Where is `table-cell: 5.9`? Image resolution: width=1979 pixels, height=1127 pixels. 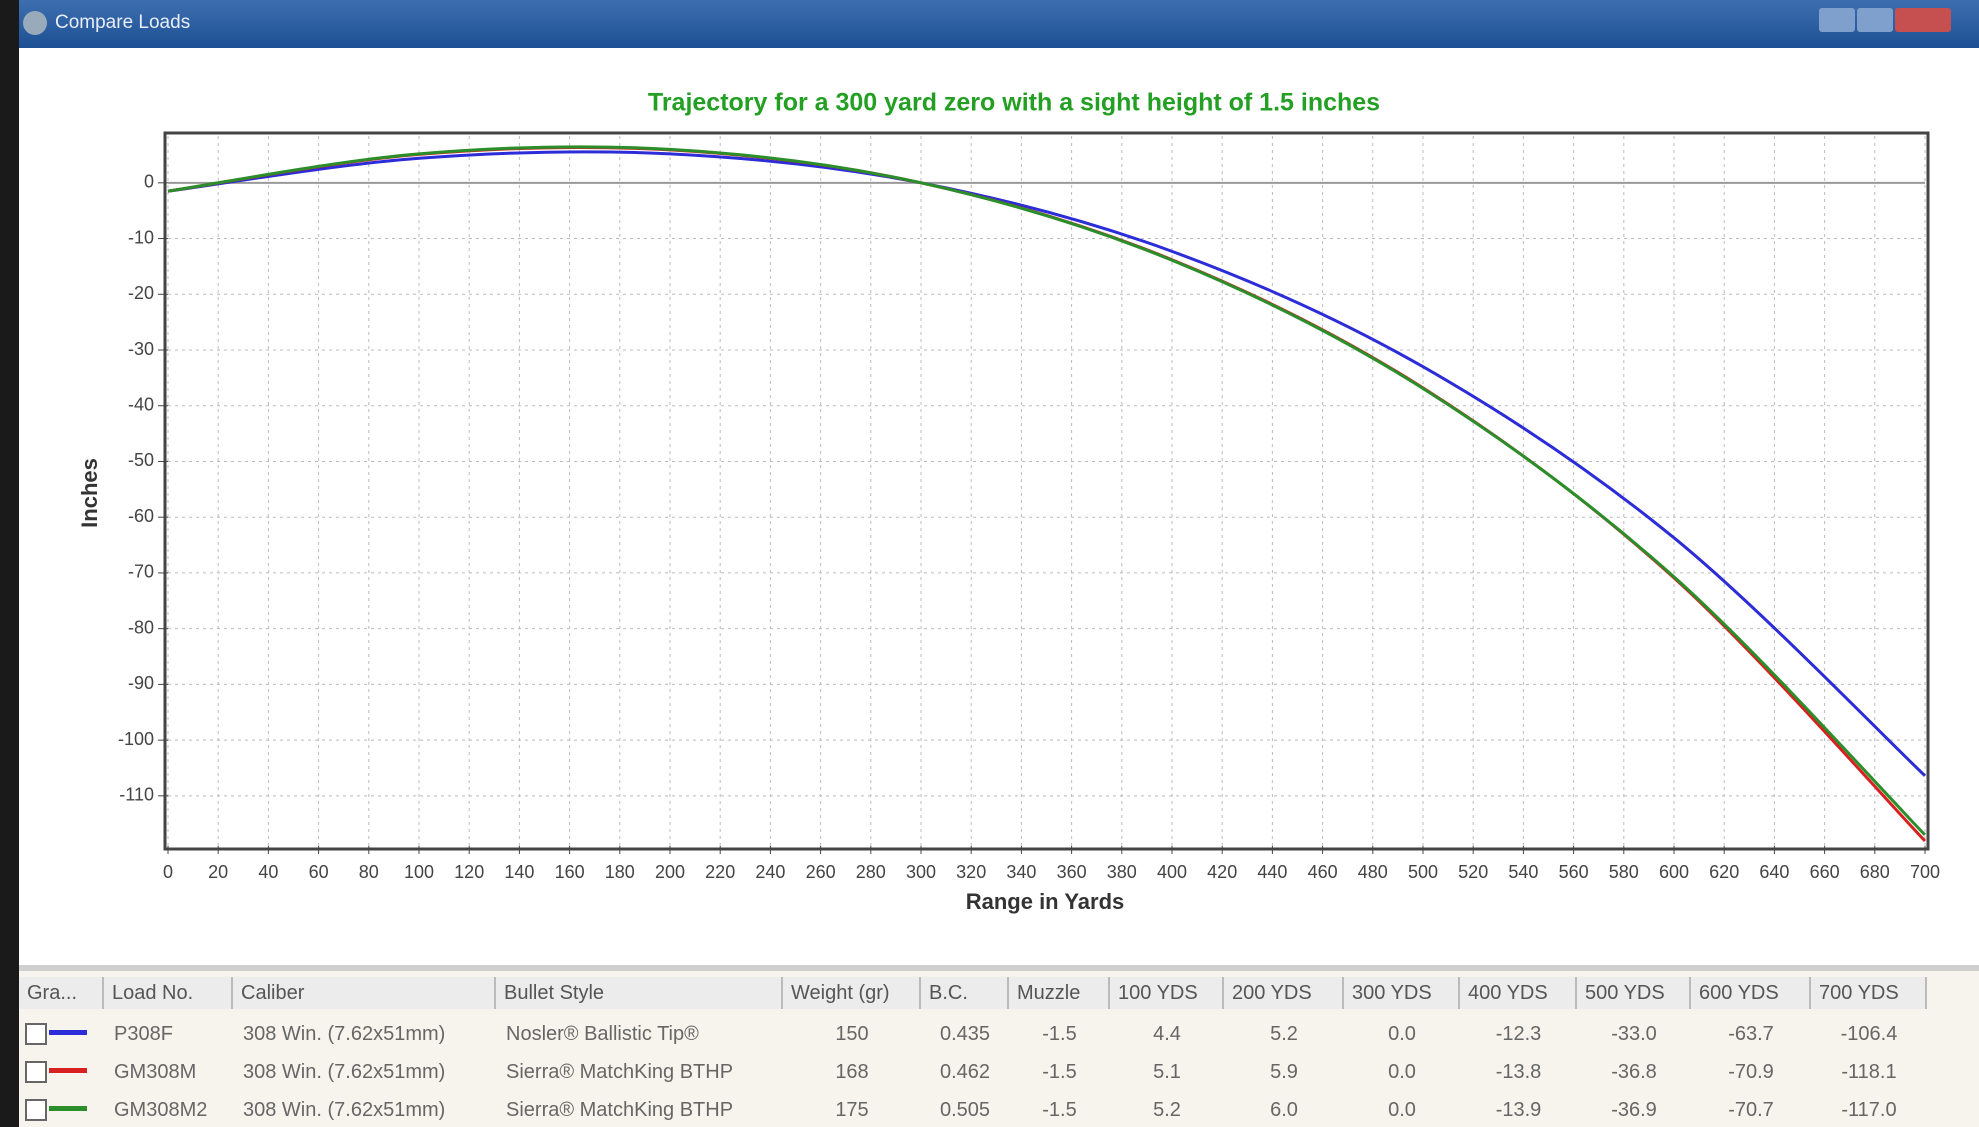 table-cell: 5.9 is located at coordinates (1284, 1072).